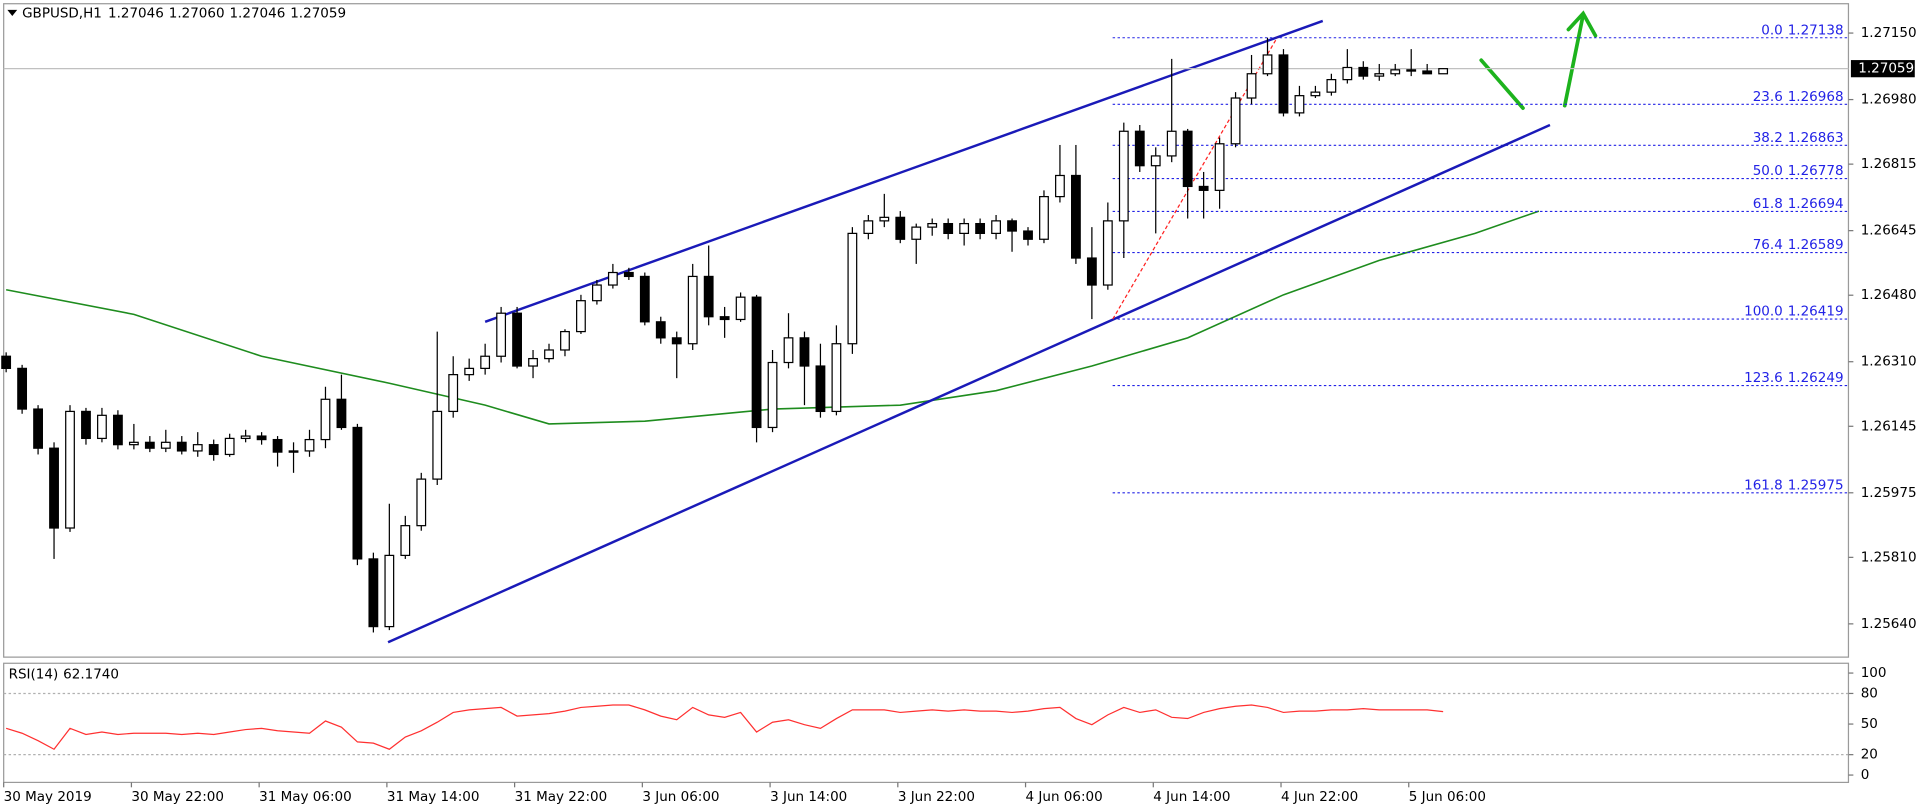  What do you see at coordinates (433, 797) in the screenshot?
I see `x-tick-label: 31 May 14:00` at bounding box center [433, 797].